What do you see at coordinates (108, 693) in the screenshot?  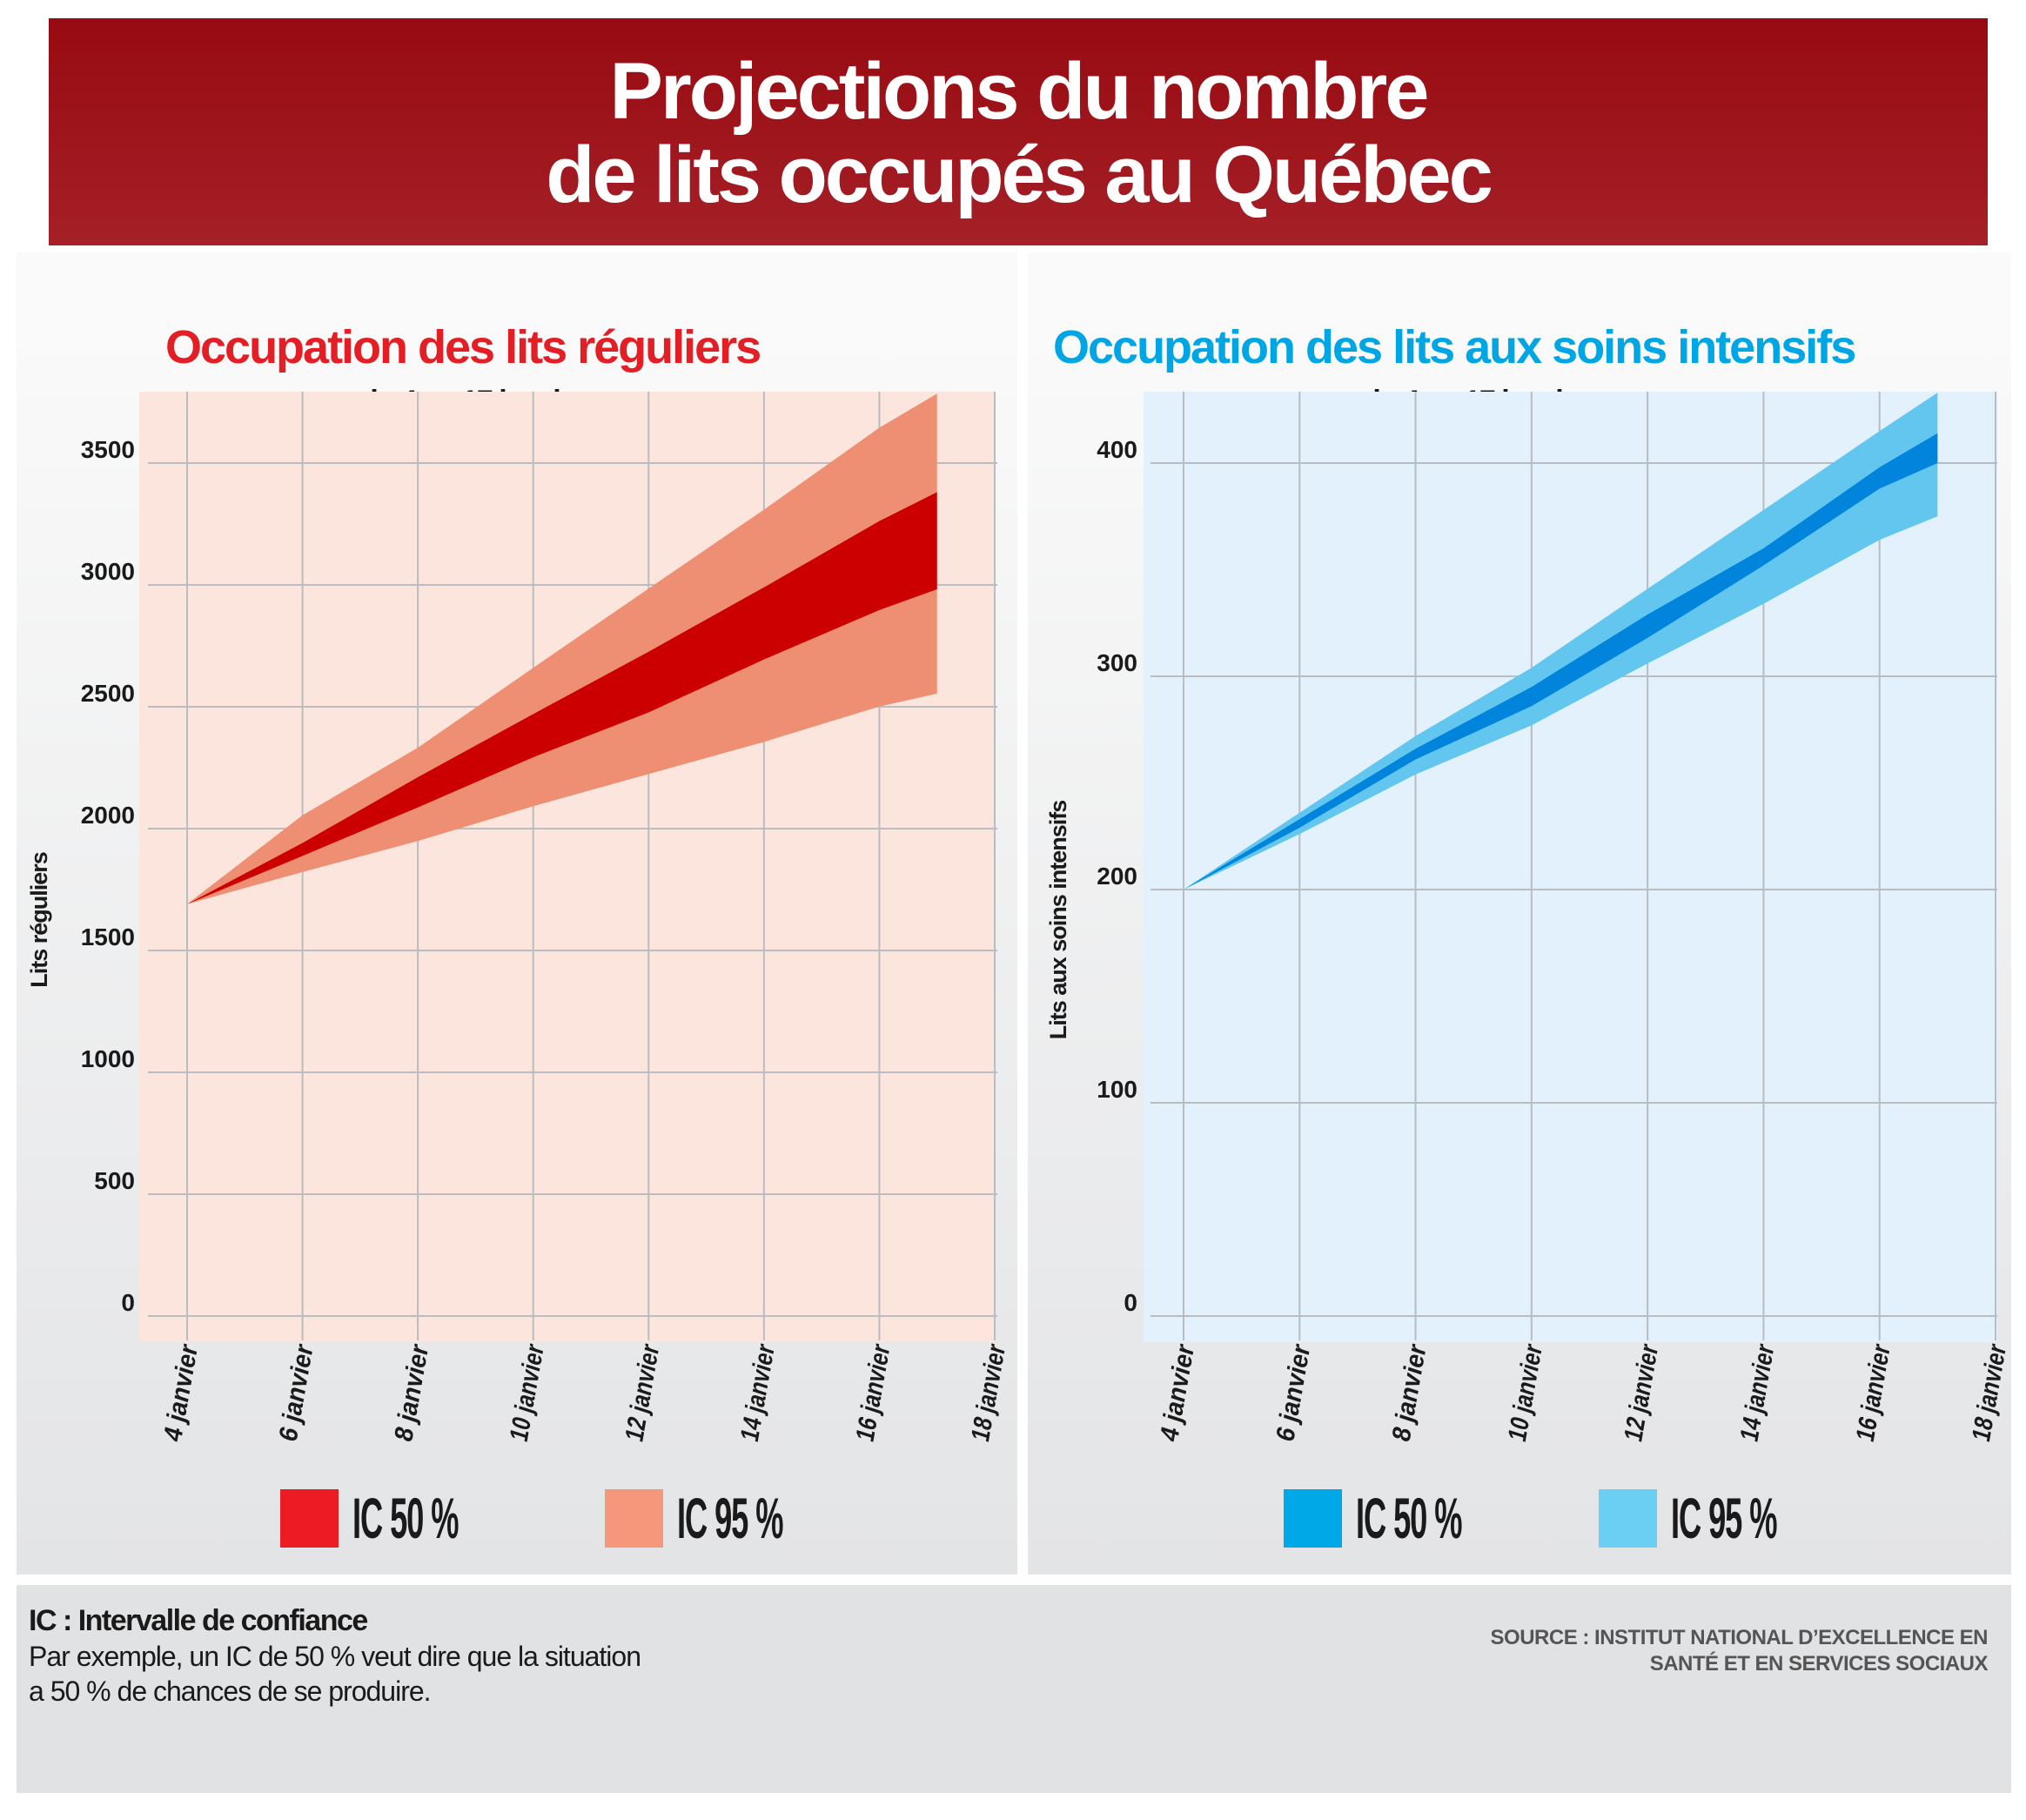 I see `y-tick-label: 2500` at bounding box center [108, 693].